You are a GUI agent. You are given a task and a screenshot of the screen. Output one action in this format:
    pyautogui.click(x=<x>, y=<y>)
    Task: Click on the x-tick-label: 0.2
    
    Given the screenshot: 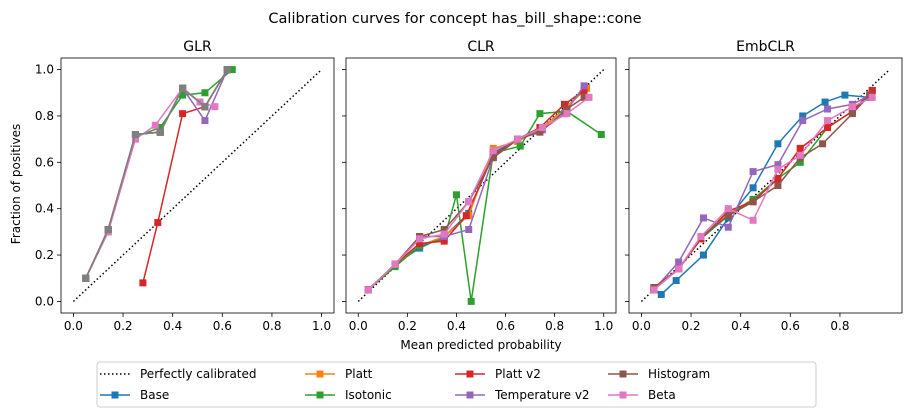 What is the action you would take?
    pyautogui.click(x=690, y=326)
    